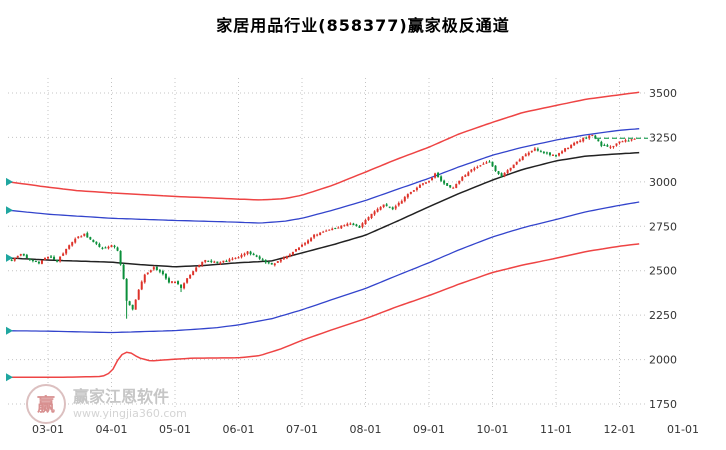 The width and height of the screenshot is (726, 450). I want to click on x-tick-label: 09-01, so click(429, 429).